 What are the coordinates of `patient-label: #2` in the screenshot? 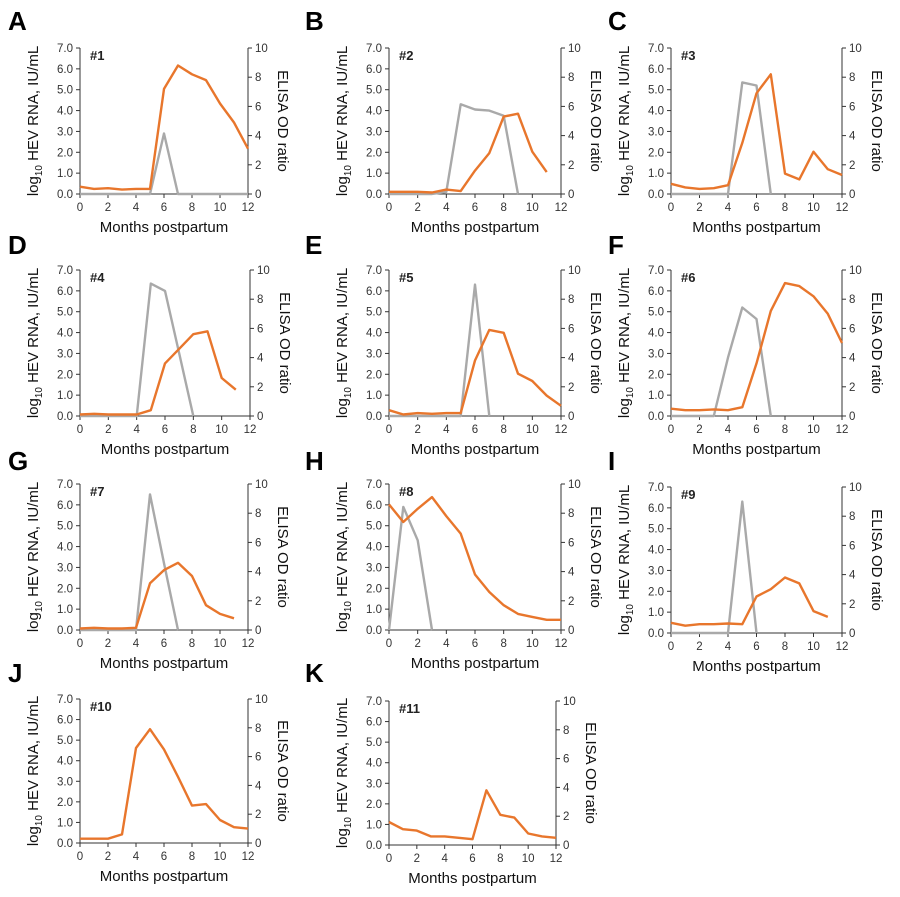 It's located at (406, 55).